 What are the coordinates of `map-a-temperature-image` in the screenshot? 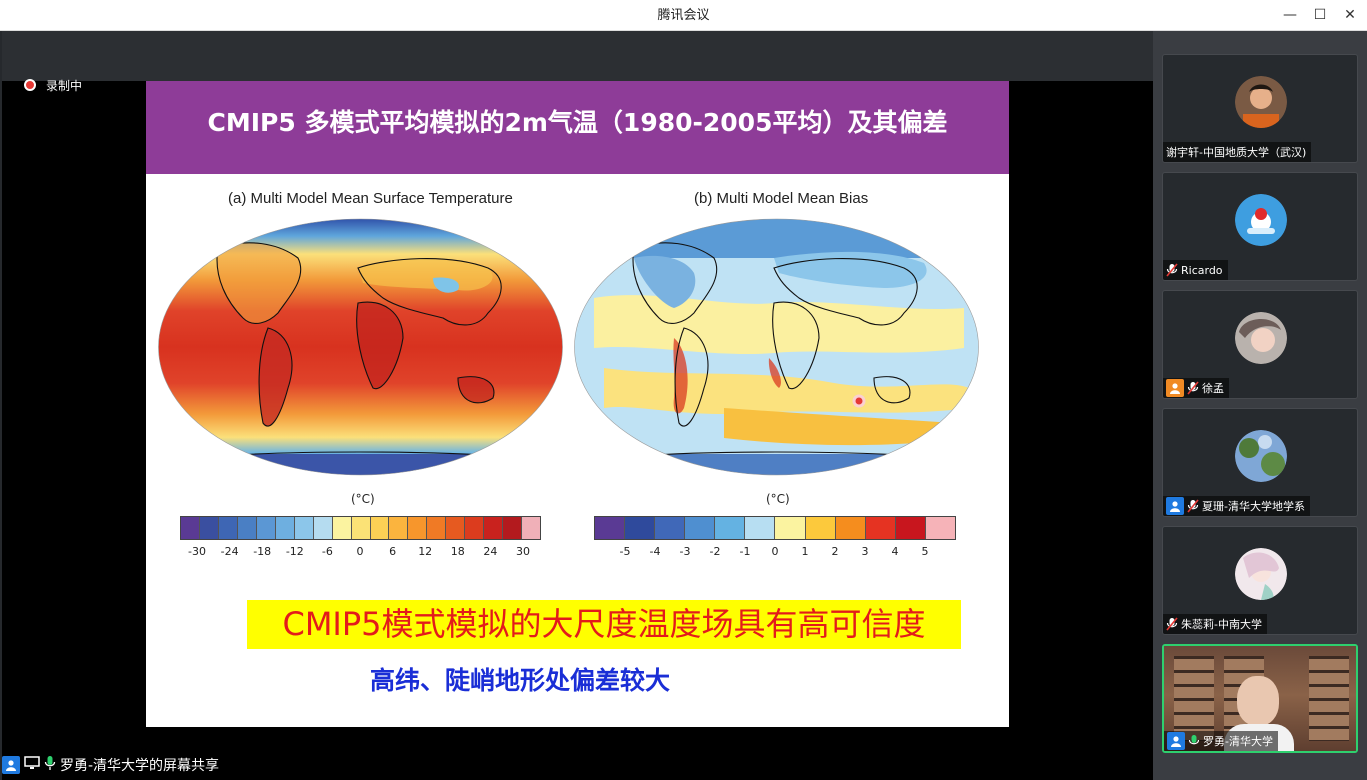 It's located at (360, 347).